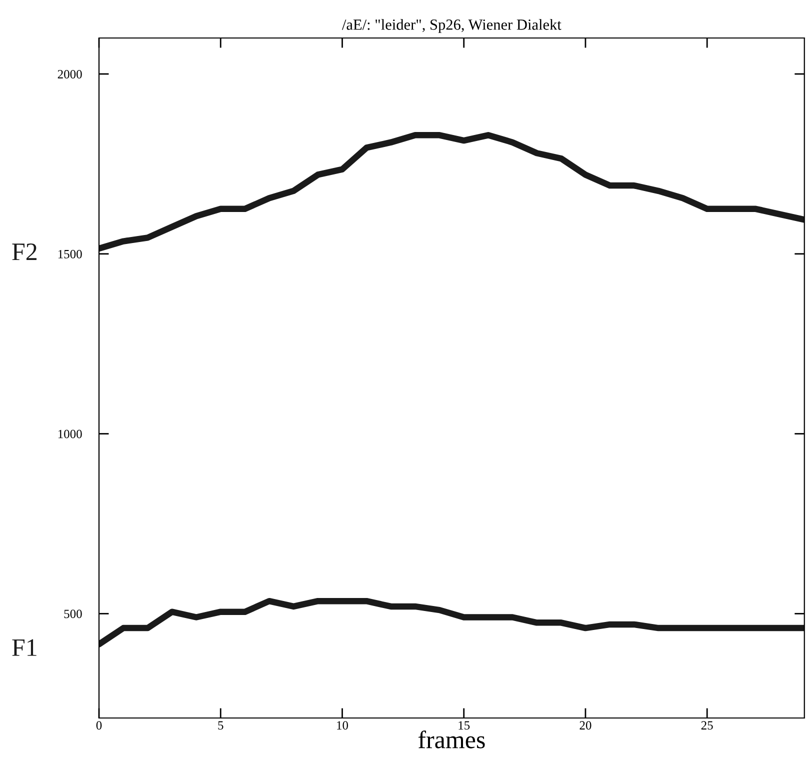 The width and height of the screenshot is (806, 762). I want to click on y-tick-label: 1500, so click(70, 254).